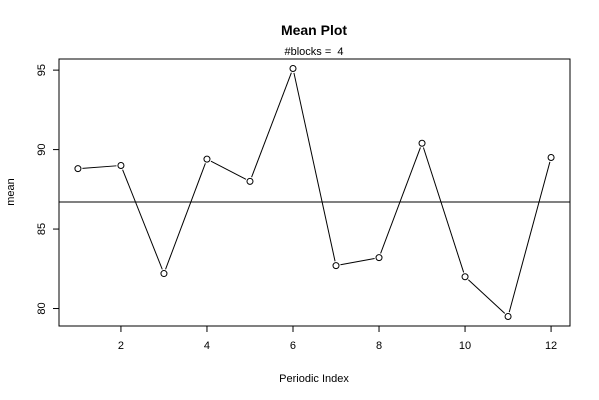 The height and width of the screenshot is (400, 599). I want to click on x-tick-label: 10, so click(465, 346).